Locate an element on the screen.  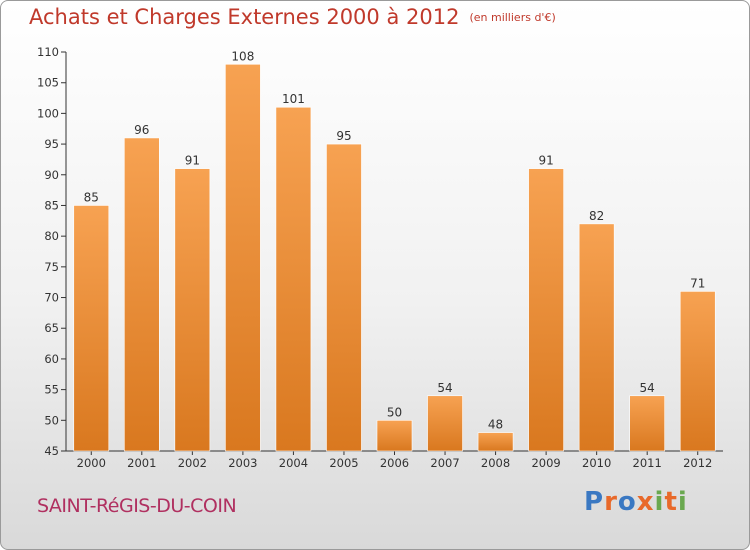
y-tick-label: 70 is located at coordinates (51, 298).